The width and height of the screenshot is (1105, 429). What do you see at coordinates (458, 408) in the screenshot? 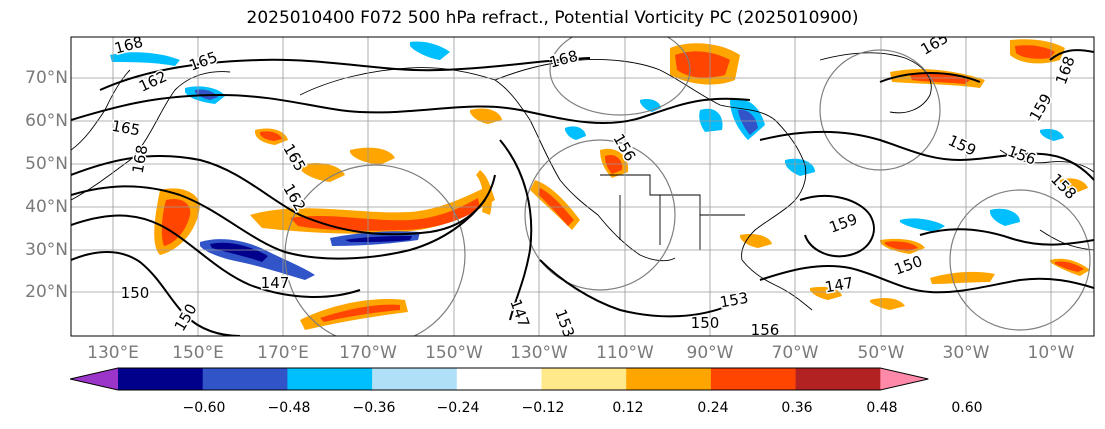
I see `colorbar-tick-label: −0.24` at bounding box center [458, 408].